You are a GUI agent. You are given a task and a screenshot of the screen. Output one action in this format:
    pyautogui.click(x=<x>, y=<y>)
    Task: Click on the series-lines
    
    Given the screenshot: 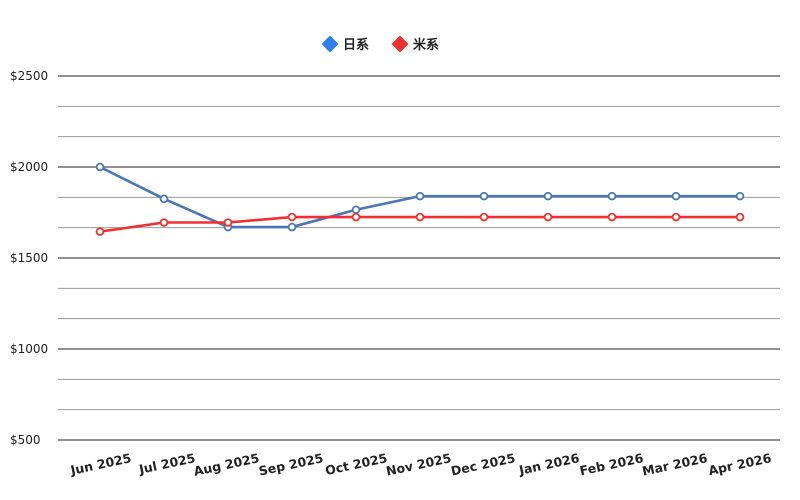 What is the action you would take?
    pyautogui.click(x=420, y=199)
    